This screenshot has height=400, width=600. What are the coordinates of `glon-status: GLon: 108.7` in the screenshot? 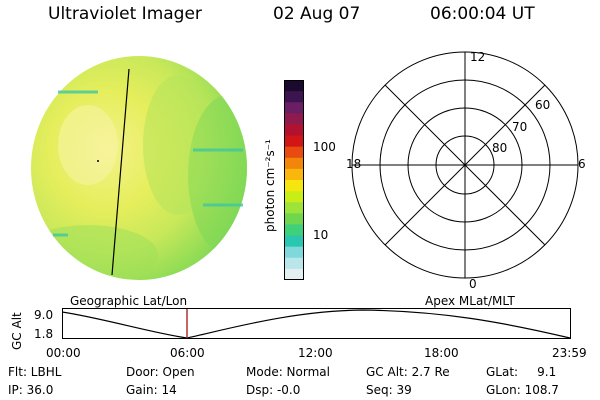 It's located at (522, 390).